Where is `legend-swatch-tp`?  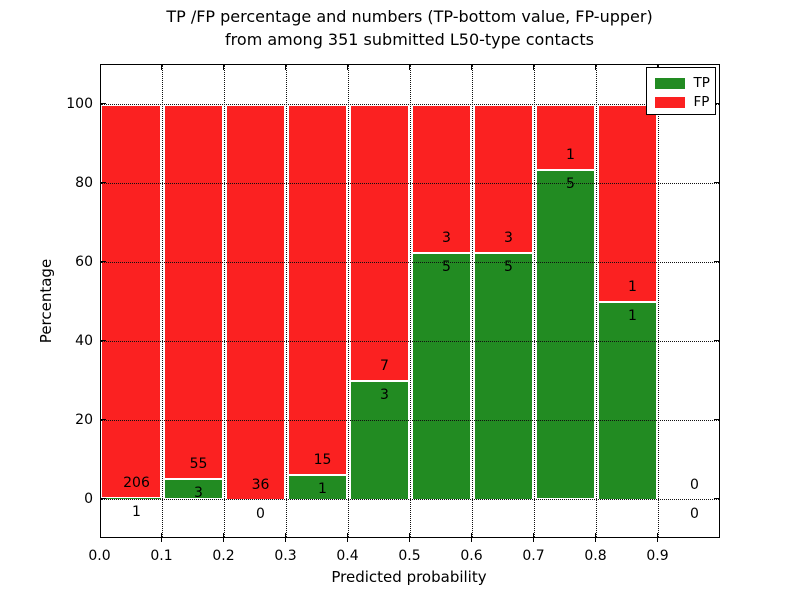 legend-swatch-tp is located at coordinates (669, 83).